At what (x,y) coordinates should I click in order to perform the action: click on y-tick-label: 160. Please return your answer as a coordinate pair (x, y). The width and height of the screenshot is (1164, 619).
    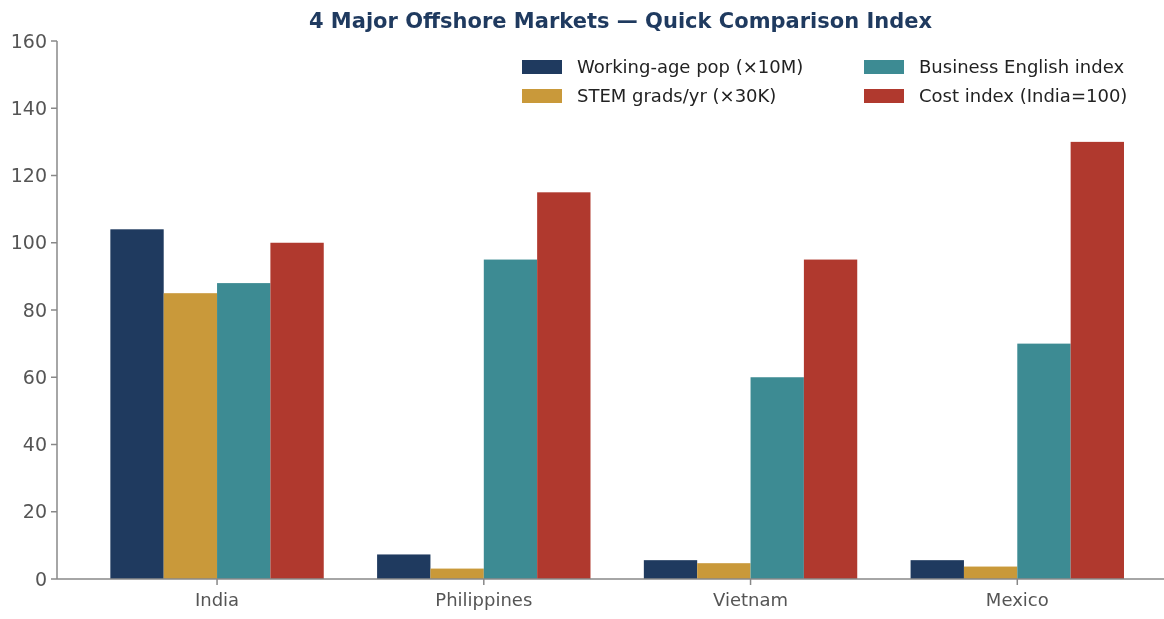
    Looking at the image, I should click on (28, 40).